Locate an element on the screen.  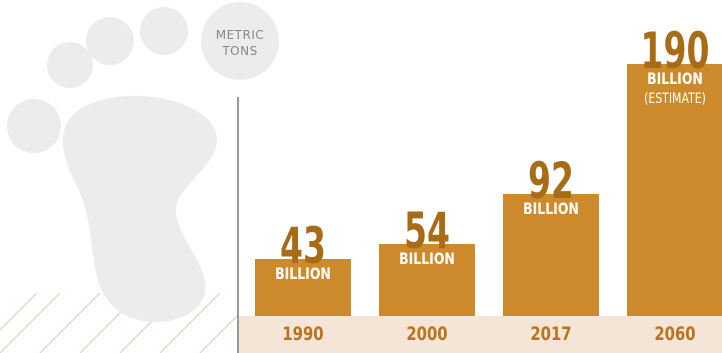
unit-badge: METRIC TONS is located at coordinates (240, 41).